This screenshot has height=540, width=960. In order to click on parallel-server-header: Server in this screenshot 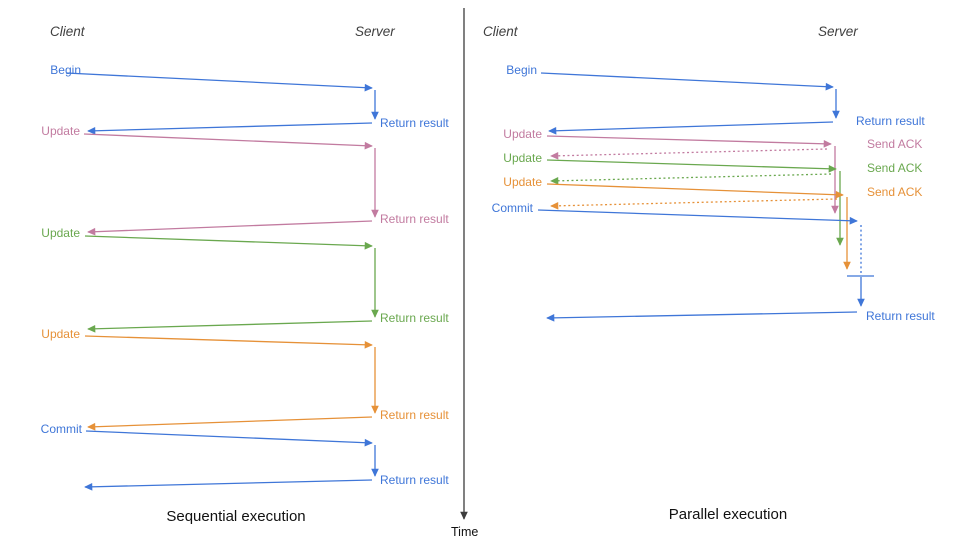, I will do `click(838, 31)`.